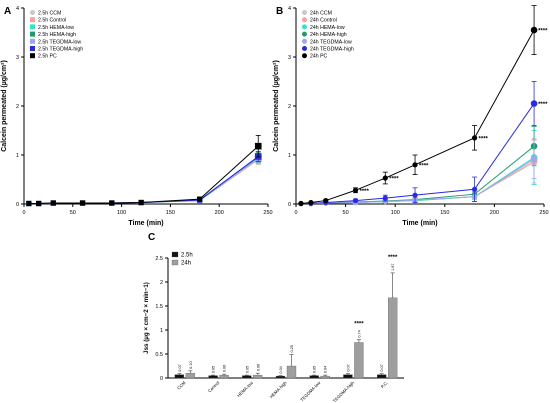 The width and height of the screenshot is (550, 403). I want to click on chart-b-legend-label: 24h TEGDMA-low, so click(331, 42).